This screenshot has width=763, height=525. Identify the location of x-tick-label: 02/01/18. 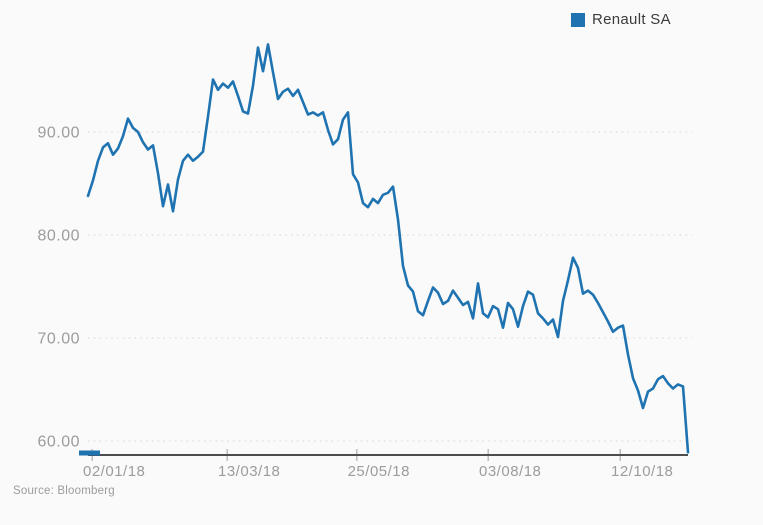
(114, 471).